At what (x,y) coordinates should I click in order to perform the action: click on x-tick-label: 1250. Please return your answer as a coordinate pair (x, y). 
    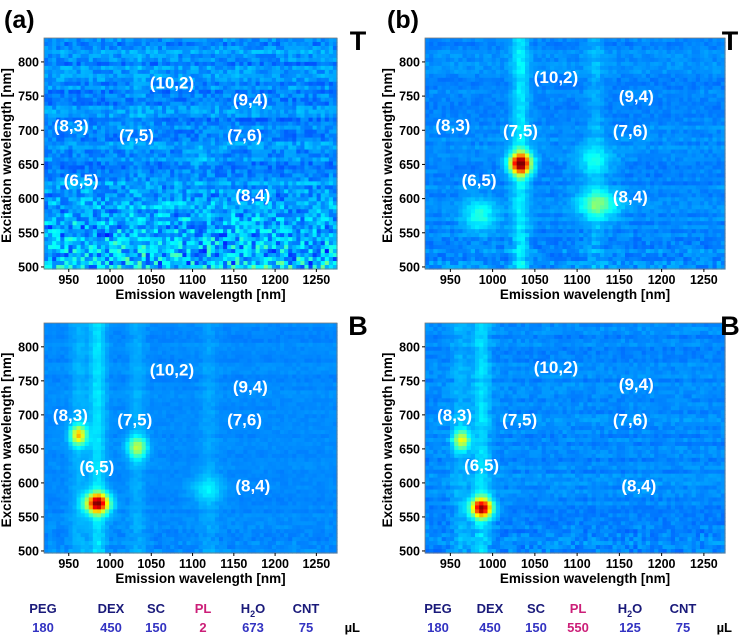
    Looking at the image, I should click on (316, 280).